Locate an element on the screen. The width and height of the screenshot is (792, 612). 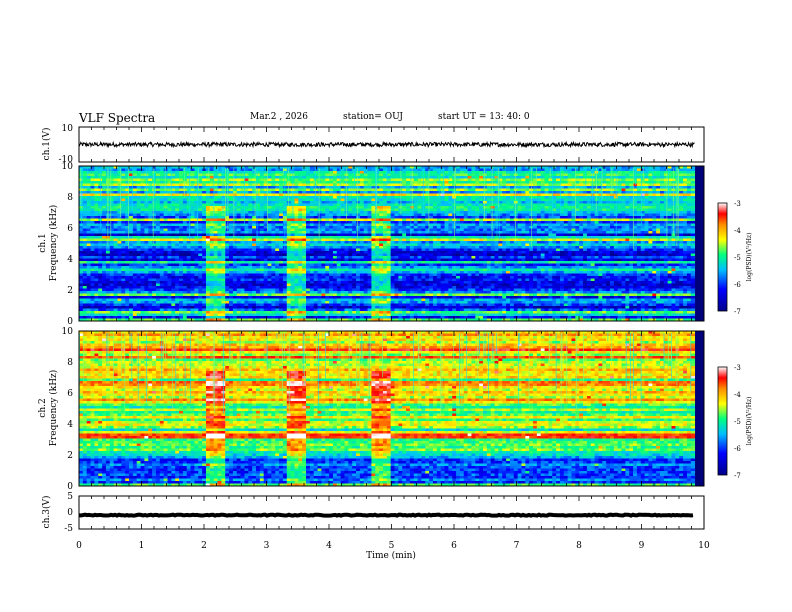
spectrogram-cell-1-1968 is located at coordinates (265, 197).